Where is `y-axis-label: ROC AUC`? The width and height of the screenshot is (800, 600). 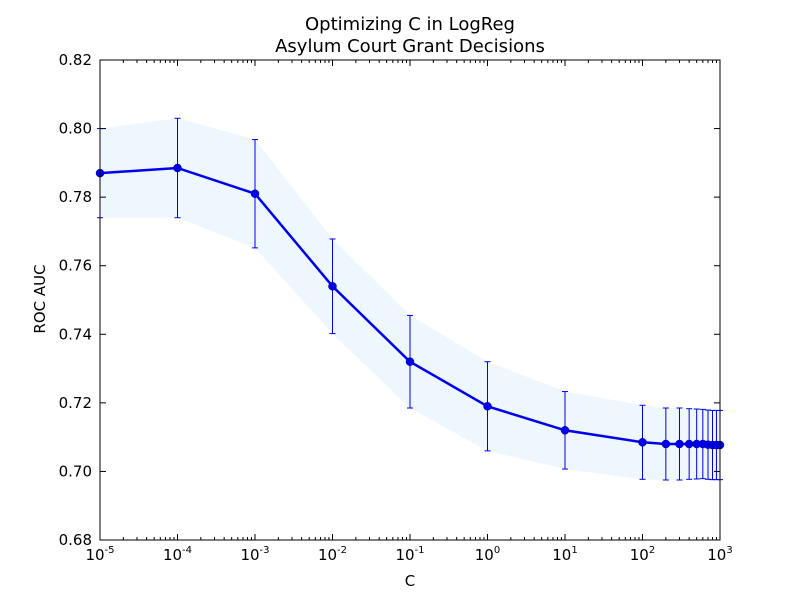
y-axis-label: ROC AUC is located at coordinates (40, 298).